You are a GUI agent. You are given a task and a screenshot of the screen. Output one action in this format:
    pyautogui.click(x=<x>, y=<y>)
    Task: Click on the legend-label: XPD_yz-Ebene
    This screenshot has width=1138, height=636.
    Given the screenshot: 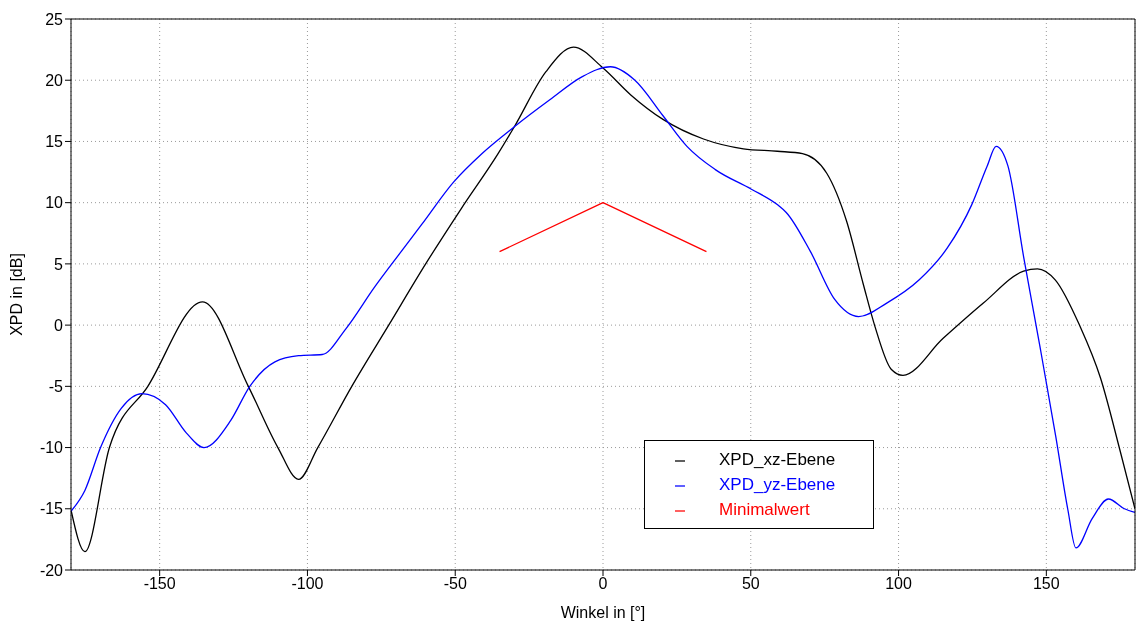 What is the action you would take?
    pyautogui.click(x=777, y=484)
    